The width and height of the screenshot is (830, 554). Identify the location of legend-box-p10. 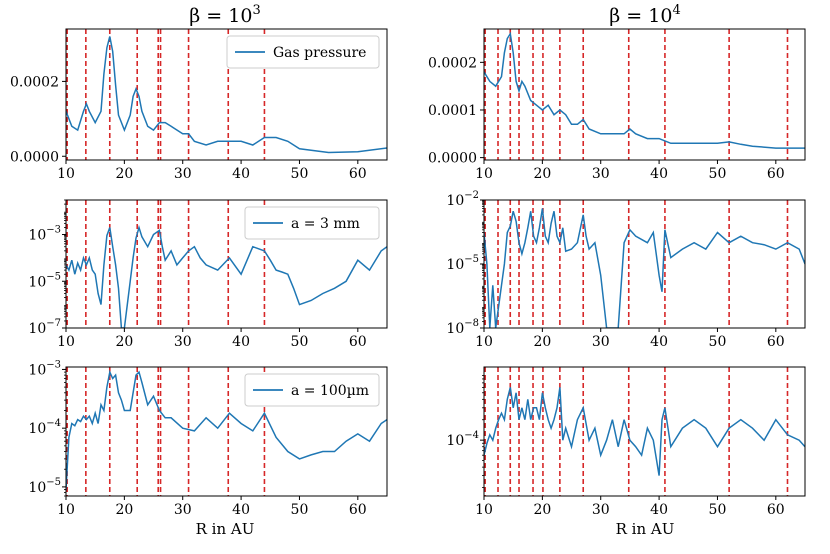
(312, 223).